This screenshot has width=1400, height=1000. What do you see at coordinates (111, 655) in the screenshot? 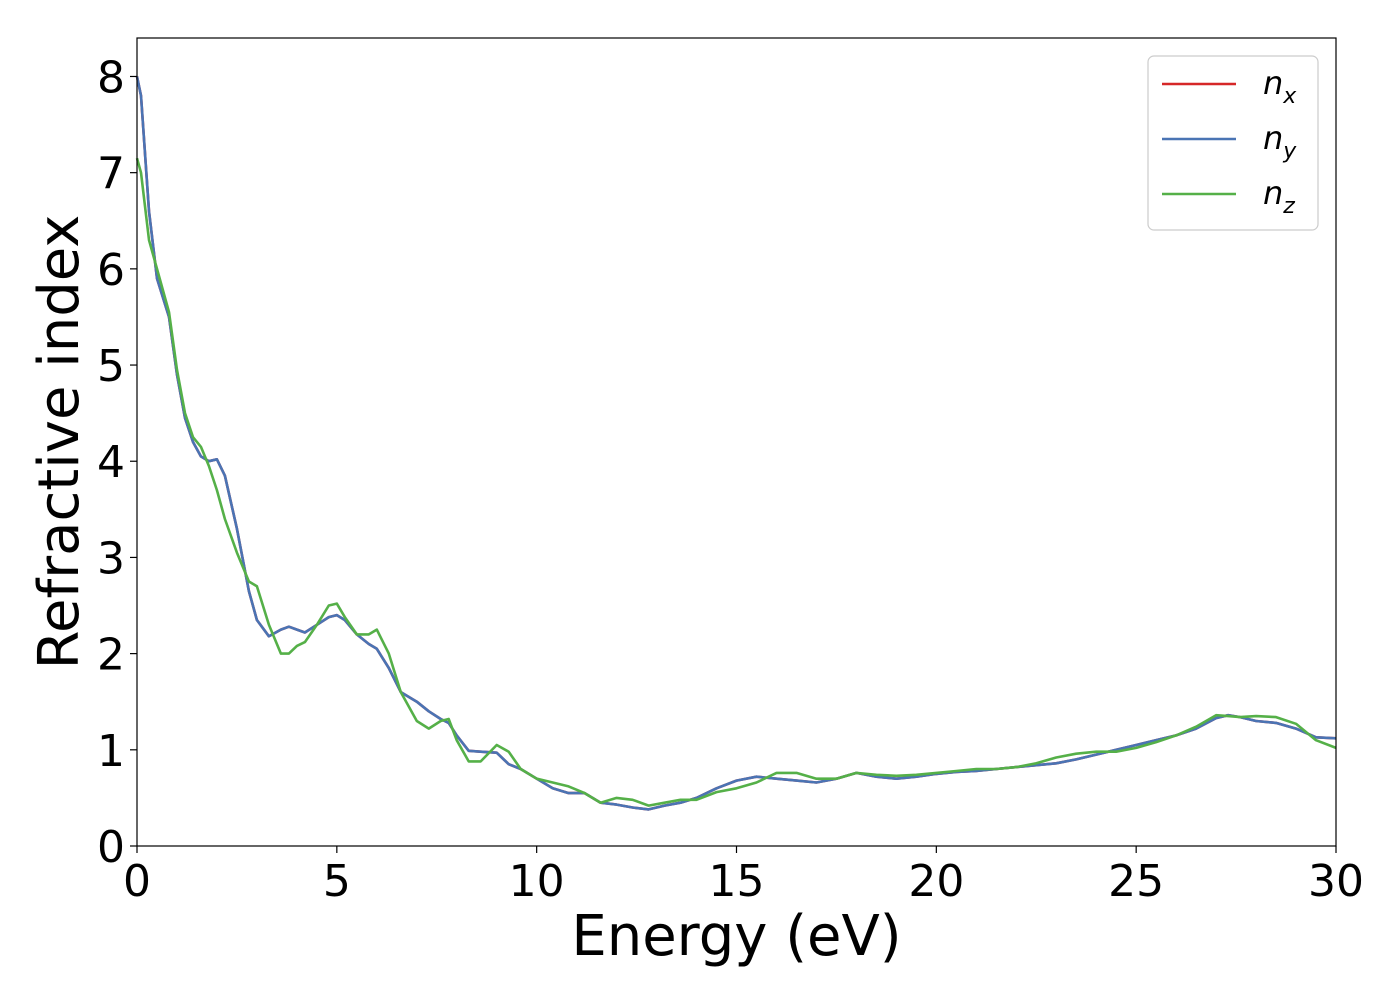
I see `y-tick-label: 2` at bounding box center [111, 655].